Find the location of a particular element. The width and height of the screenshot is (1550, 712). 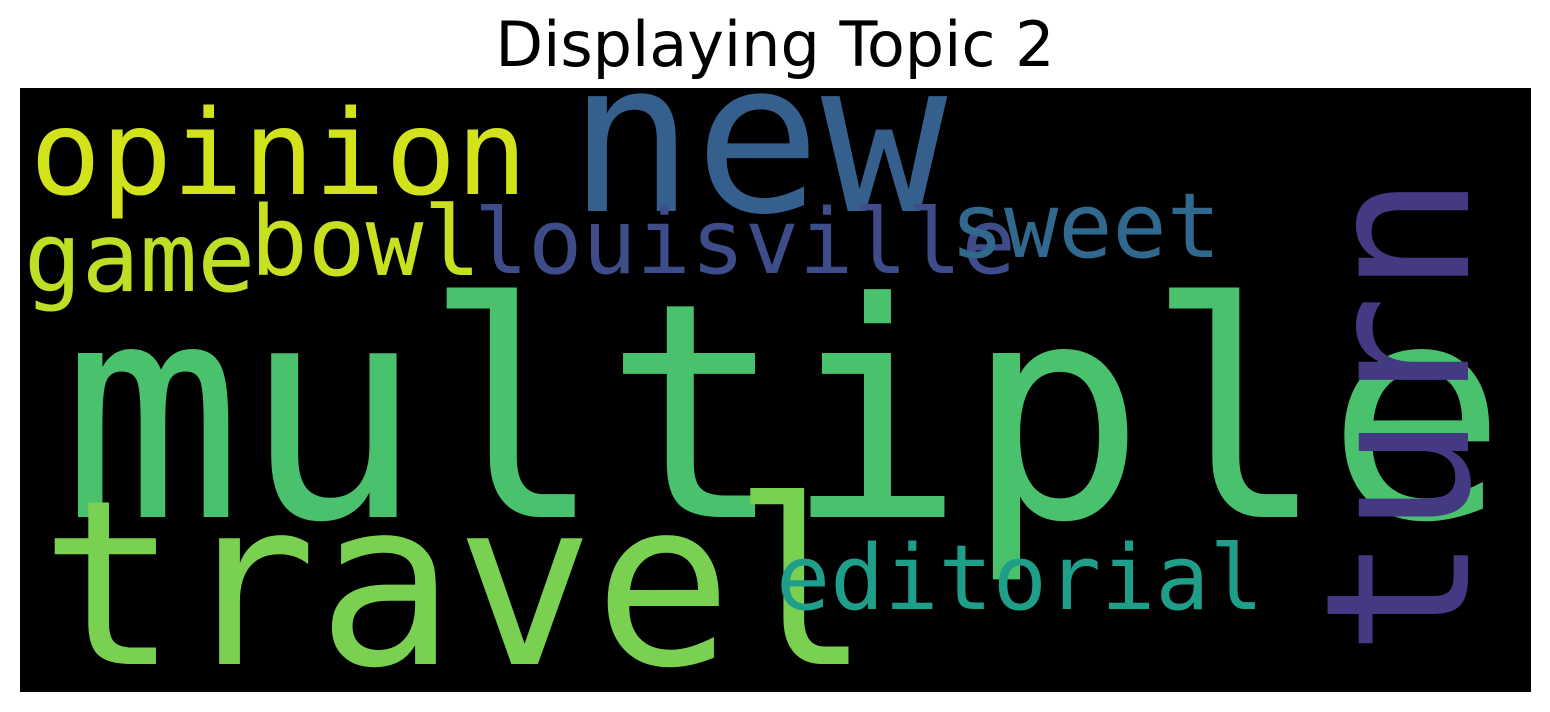

word-editorial: editorial is located at coordinates (1020, 578).